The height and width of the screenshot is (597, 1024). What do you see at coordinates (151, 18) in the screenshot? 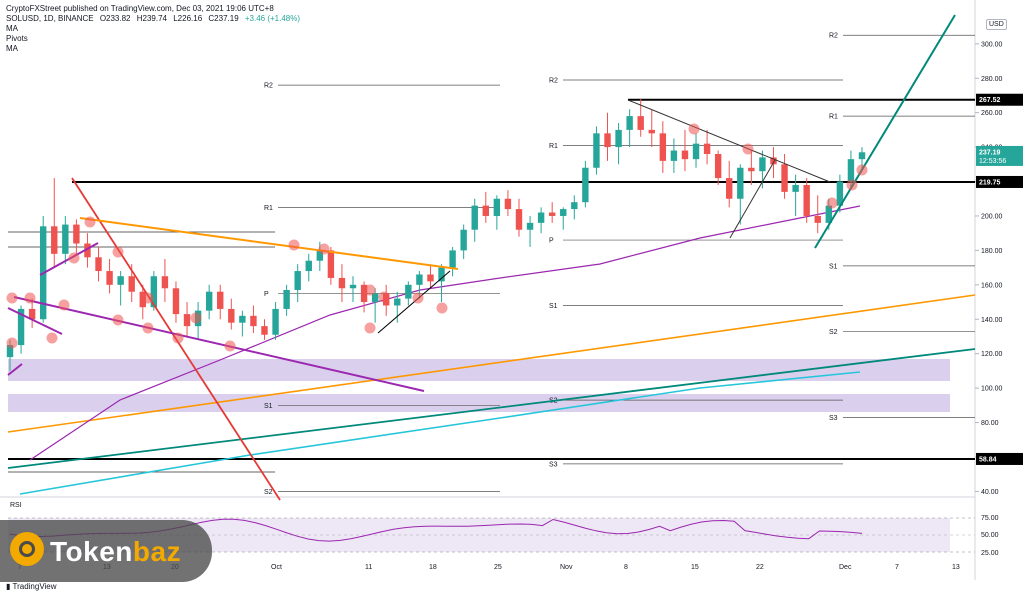
I see `high-value: H239.74` at bounding box center [151, 18].